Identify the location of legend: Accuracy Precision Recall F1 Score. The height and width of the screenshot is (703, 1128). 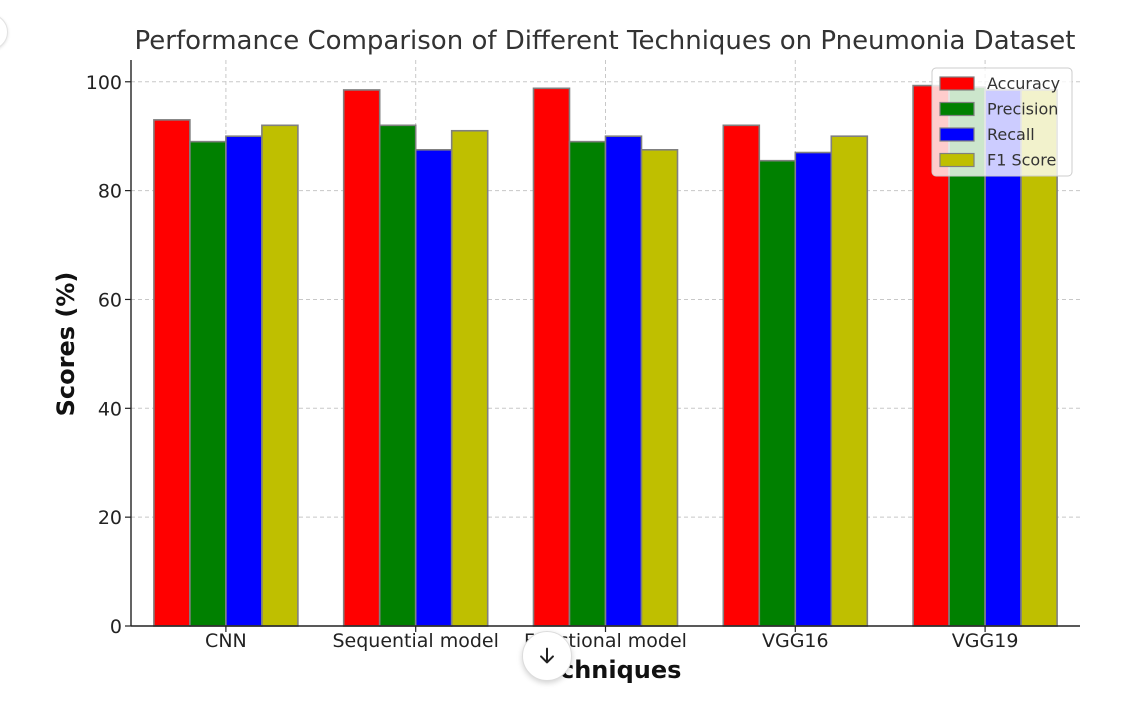
(1002, 122).